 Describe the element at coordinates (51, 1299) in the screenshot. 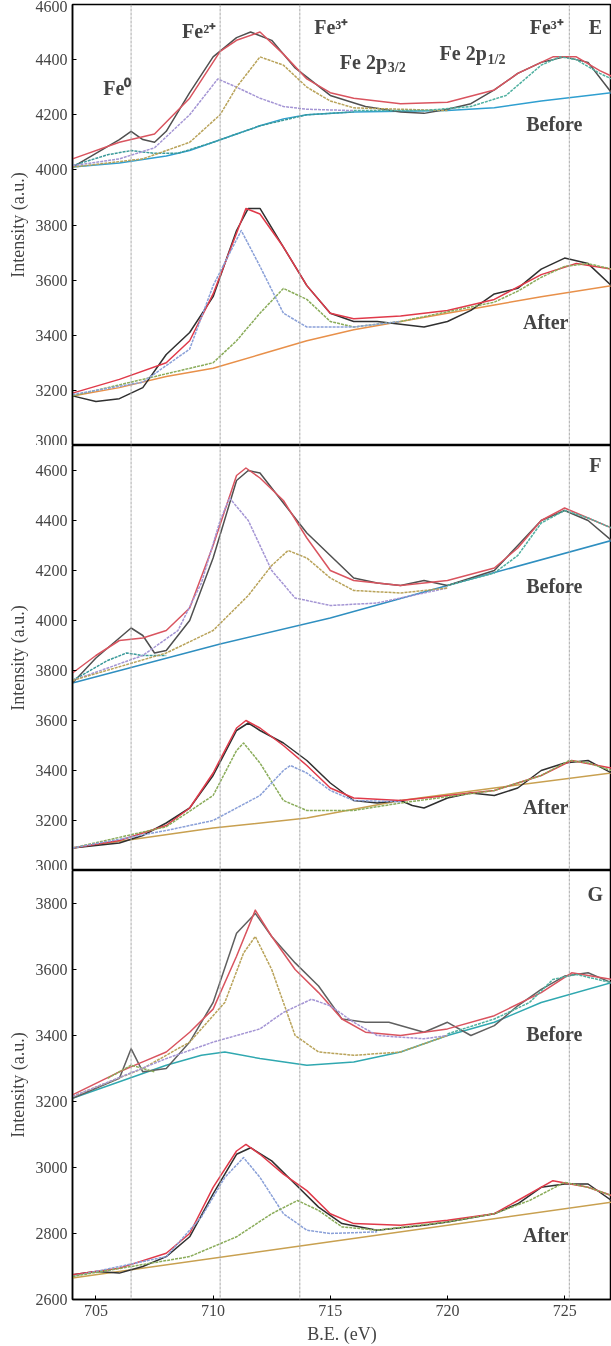

I see `y-tick-label: 2600` at that location.